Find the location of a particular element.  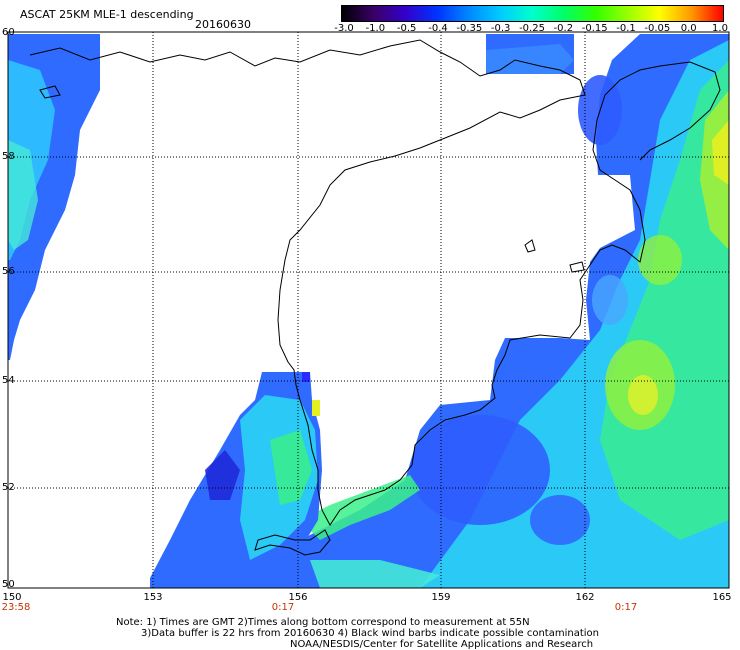

map-title: ASCAT 25KM MLE-1 descending 20160630 is located at coordinates (135, 19).